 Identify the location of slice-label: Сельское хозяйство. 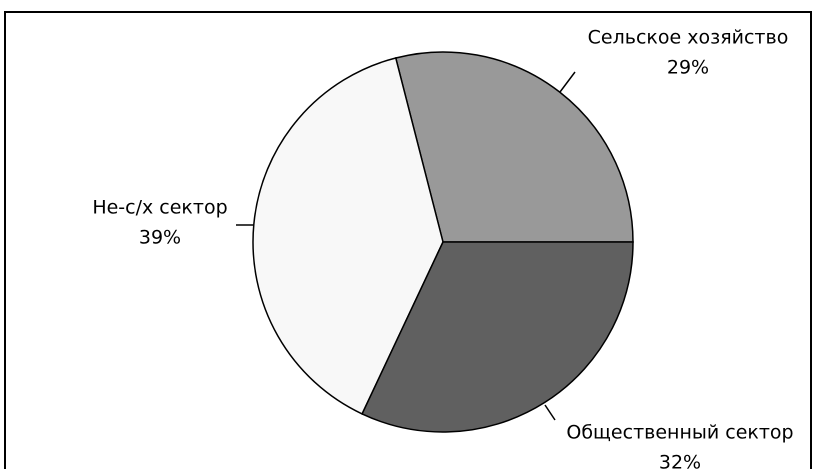
(688, 38).